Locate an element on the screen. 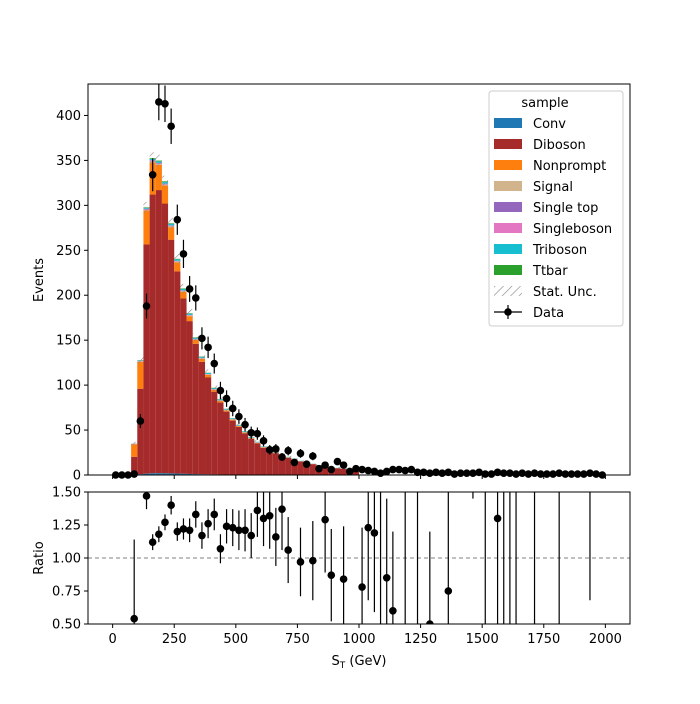  x-tick-label: 2000 is located at coordinates (605, 639).